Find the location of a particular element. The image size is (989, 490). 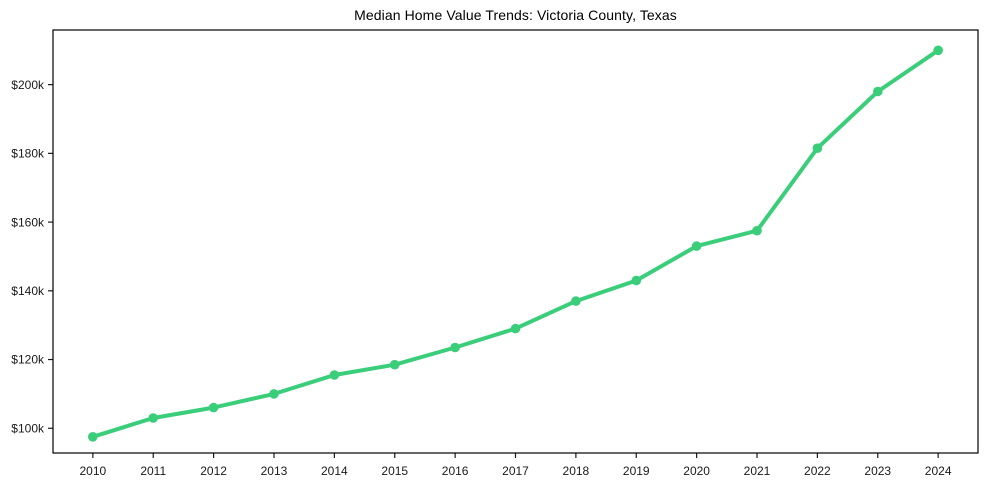

x-axis-tick-label: 2018 is located at coordinates (576, 471).